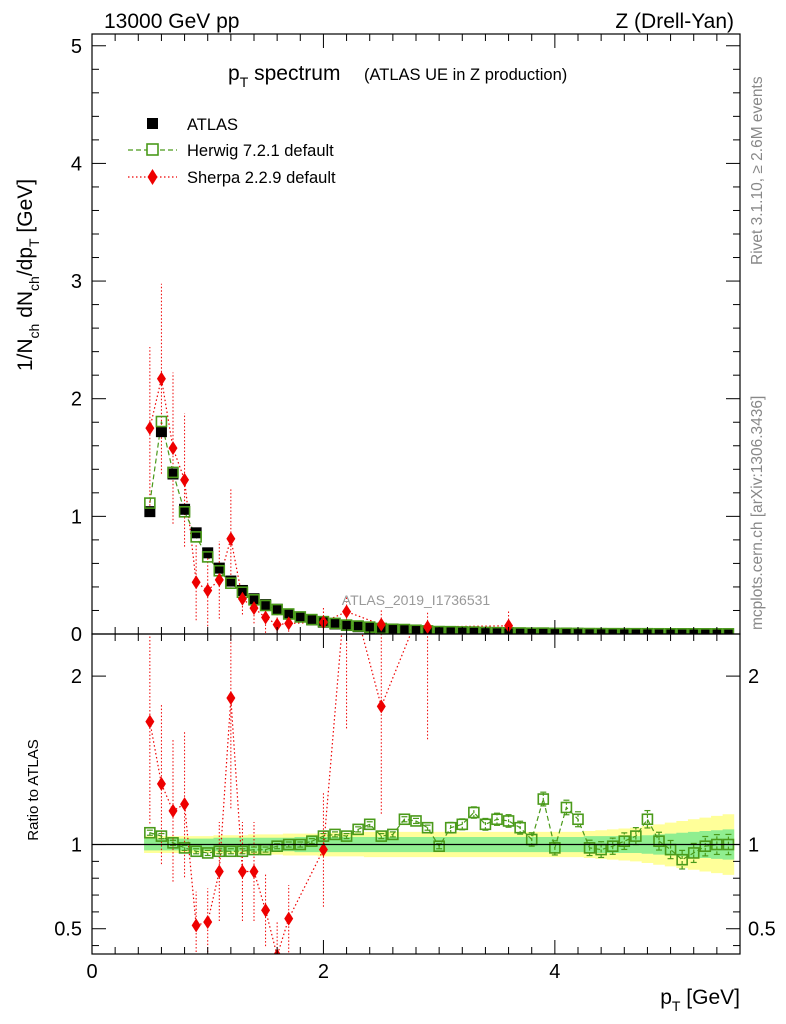 The height and width of the screenshot is (1024, 786). What do you see at coordinates (28, 275) in the screenshot?
I see `y-axis-label: 1/Nch dNch/dpT [GeV]` at bounding box center [28, 275].